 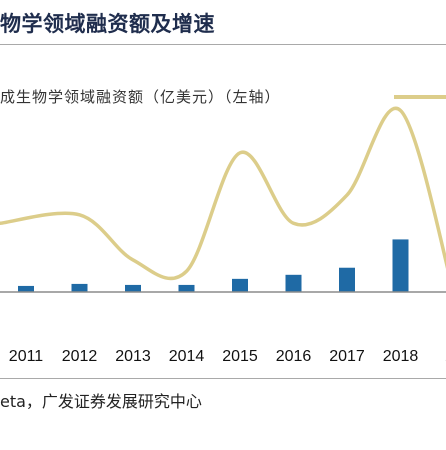 I want to click on source-note: eta，广发证券发展研究中心, so click(x=101, y=401).